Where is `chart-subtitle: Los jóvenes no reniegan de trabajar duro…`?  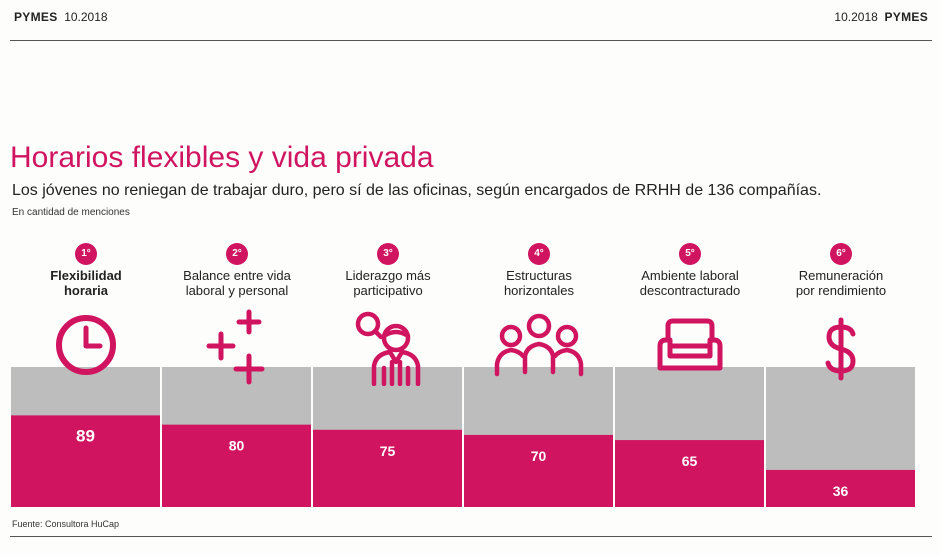
chart-subtitle: Los jóvenes no reniegan de trabajar duro… is located at coordinates (417, 190).